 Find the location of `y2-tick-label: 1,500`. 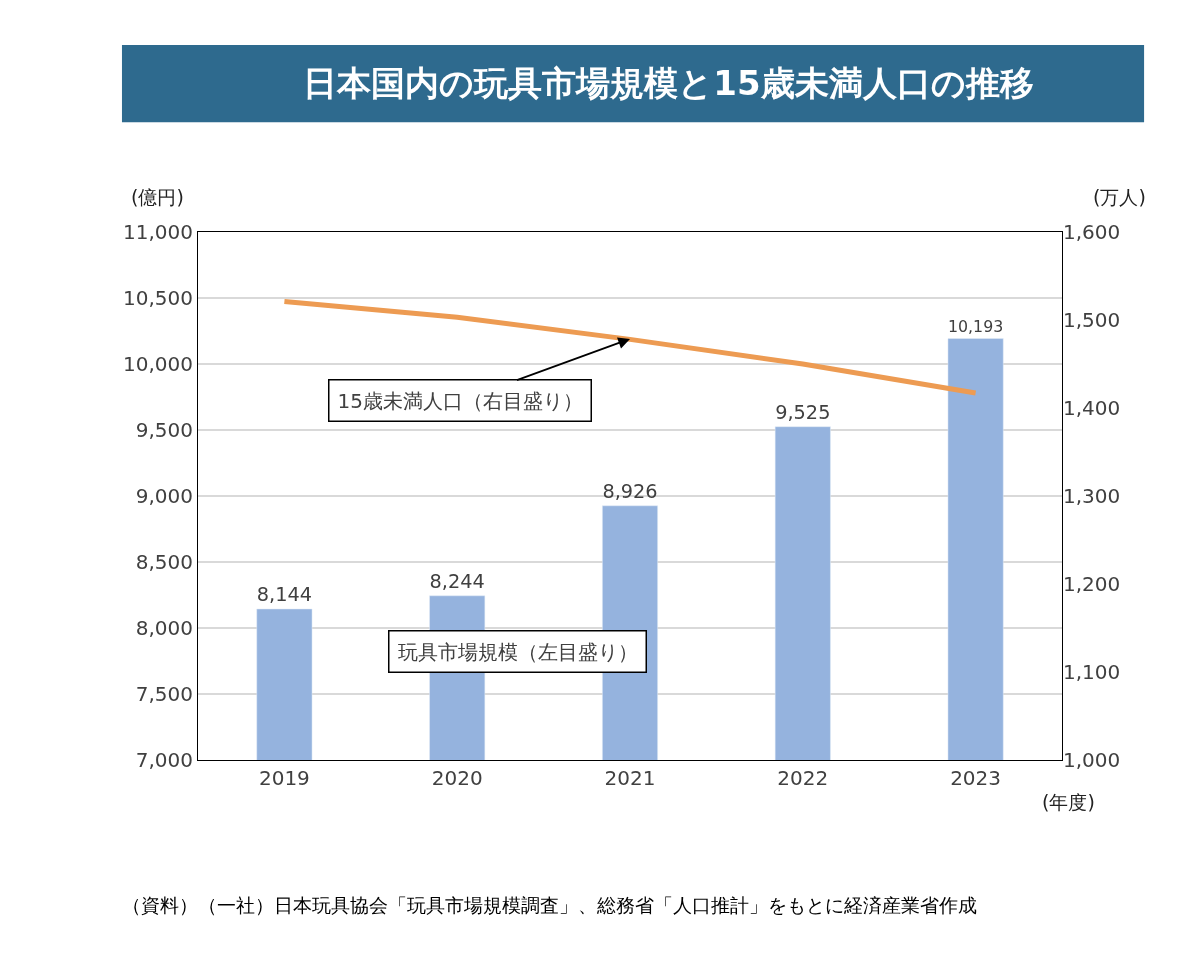

y2-tick-label: 1,500 is located at coordinates (1092, 320).